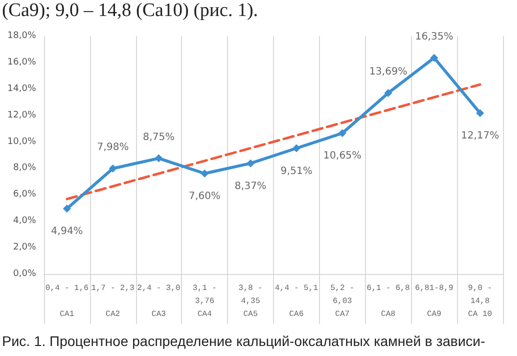  Describe the element at coordinates (388, 72) in the screenshot. I see `data-label: 13,69%` at that location.